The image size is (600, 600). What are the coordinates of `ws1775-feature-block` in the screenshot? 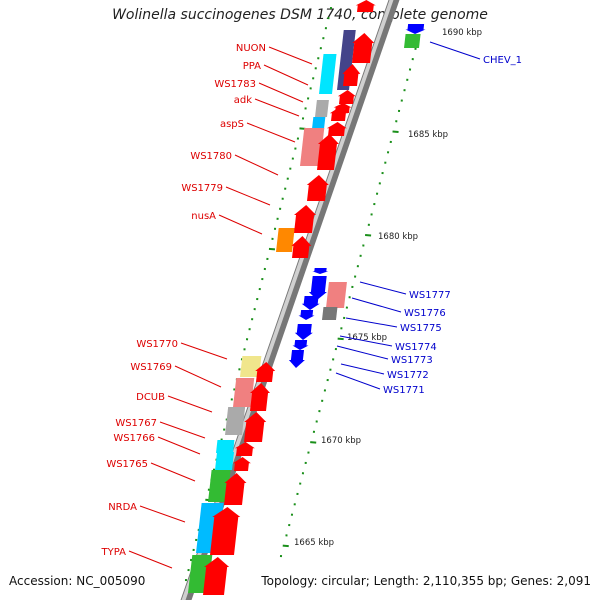 It's located at (330, 313).